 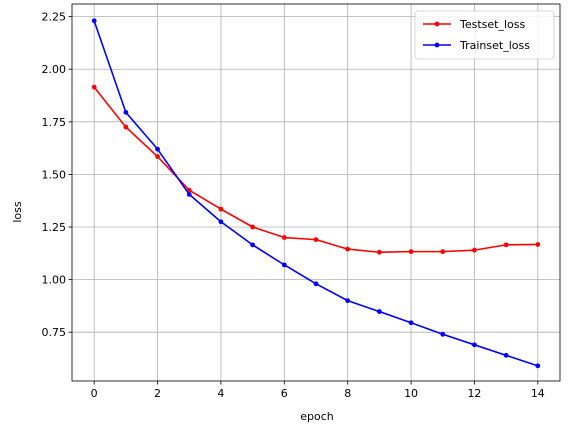 I want to click on x-axis-ticks: 0 2 4 6 8 10 12 14, so click(x=318, y=390).